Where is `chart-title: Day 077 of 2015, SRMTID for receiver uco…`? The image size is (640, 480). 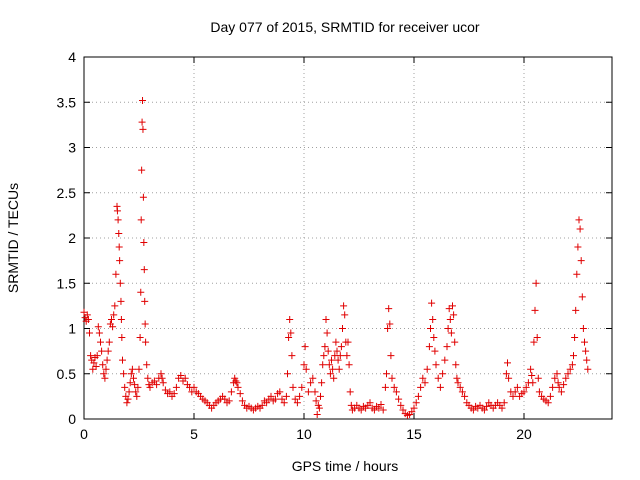
chart-title: Day 077 of 2015, SRMTID for receiver uco… is located at coordinates (345, 27).